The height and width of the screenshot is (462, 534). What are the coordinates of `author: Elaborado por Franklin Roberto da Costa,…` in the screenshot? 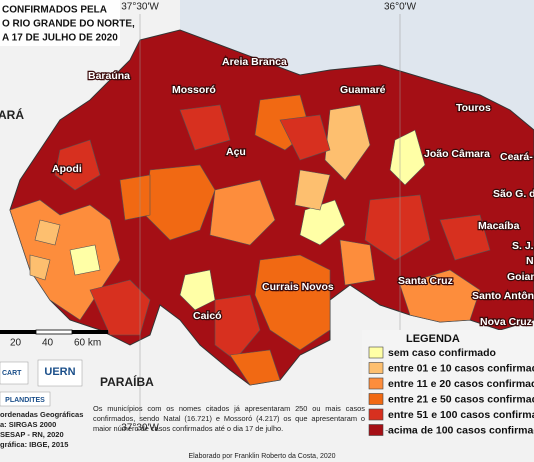 It's located at (261, 456).